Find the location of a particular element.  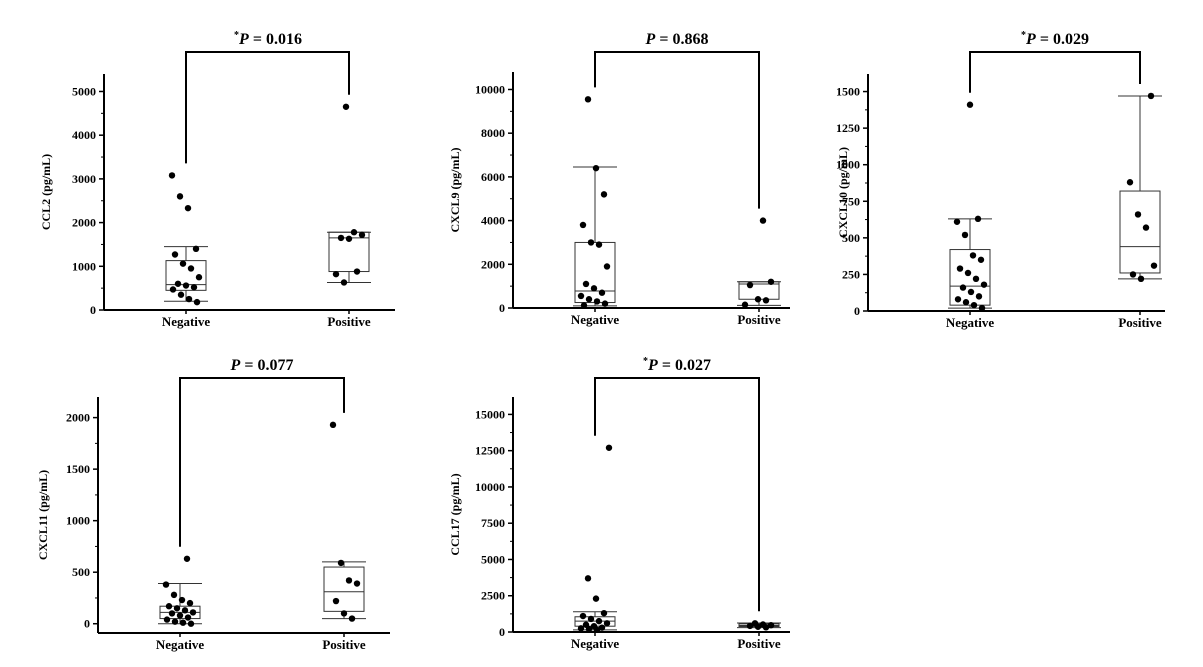

y-tick-label: 2000 is located at coordinates (78, 418).